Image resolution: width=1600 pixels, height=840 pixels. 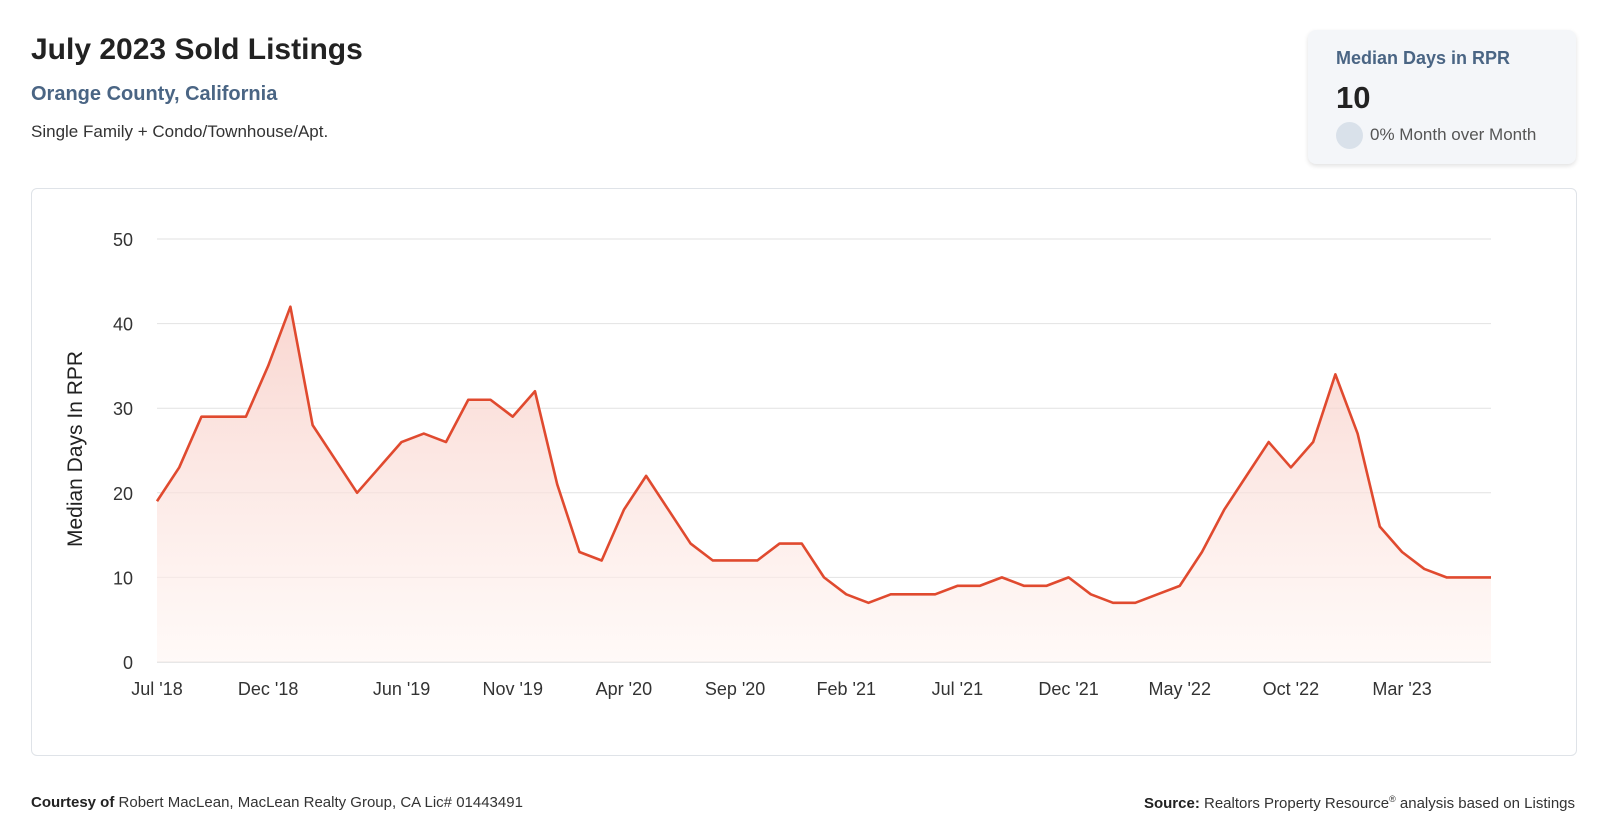 I want to click on property-types-label: Single Family + Condo/Townhouse/Apt., so click(x=180, y=131).